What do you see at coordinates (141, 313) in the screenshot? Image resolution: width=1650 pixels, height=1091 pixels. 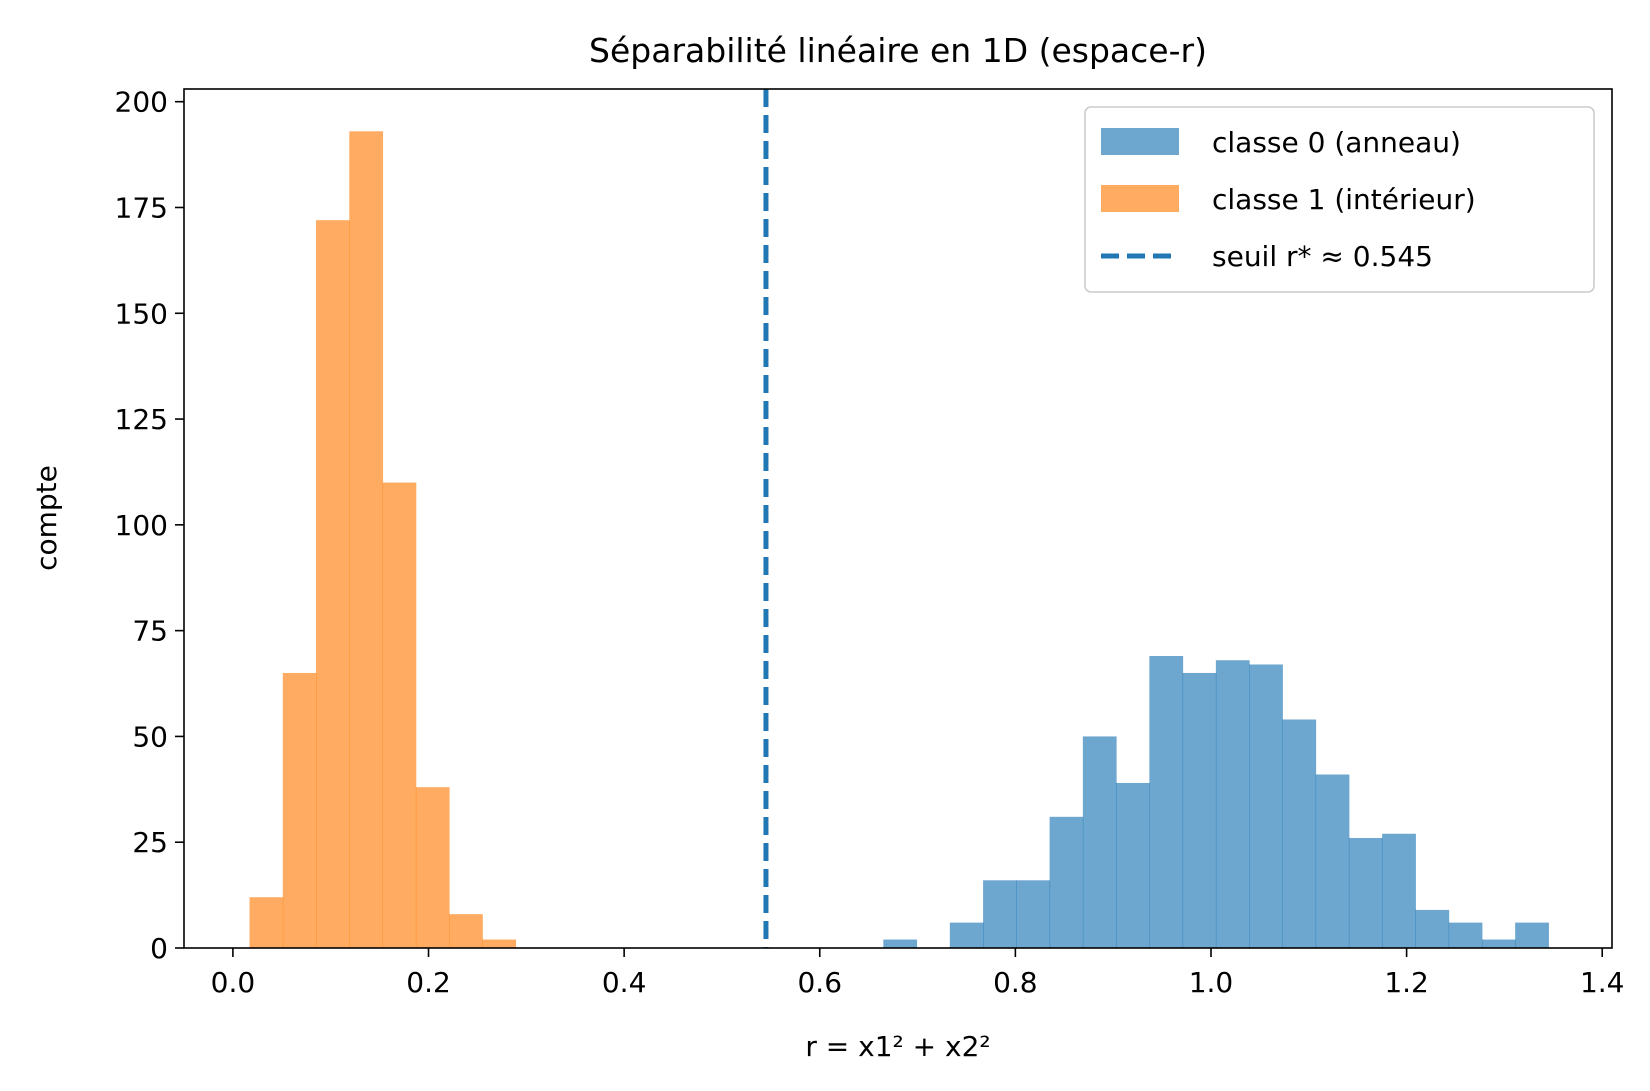 I see `y-tick-label: 150` at bounding box center [141, 313].